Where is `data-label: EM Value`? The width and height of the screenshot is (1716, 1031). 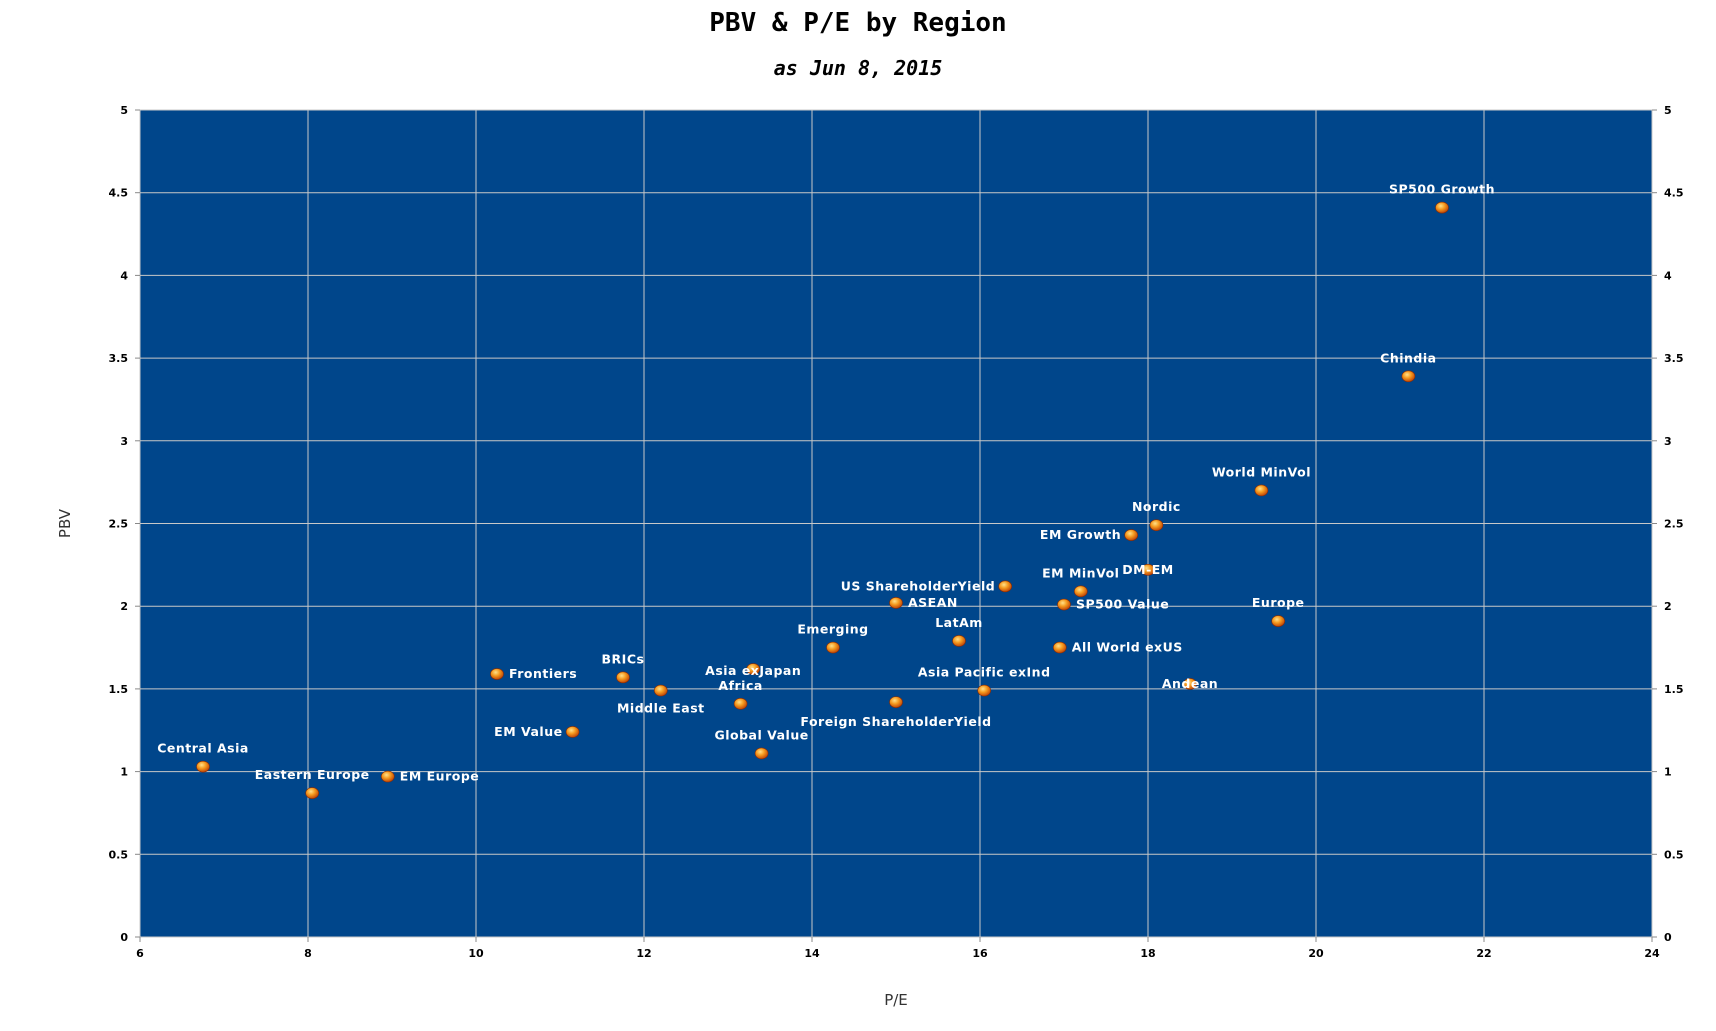
data-label: EM Value is located at coordinates (528, 731).